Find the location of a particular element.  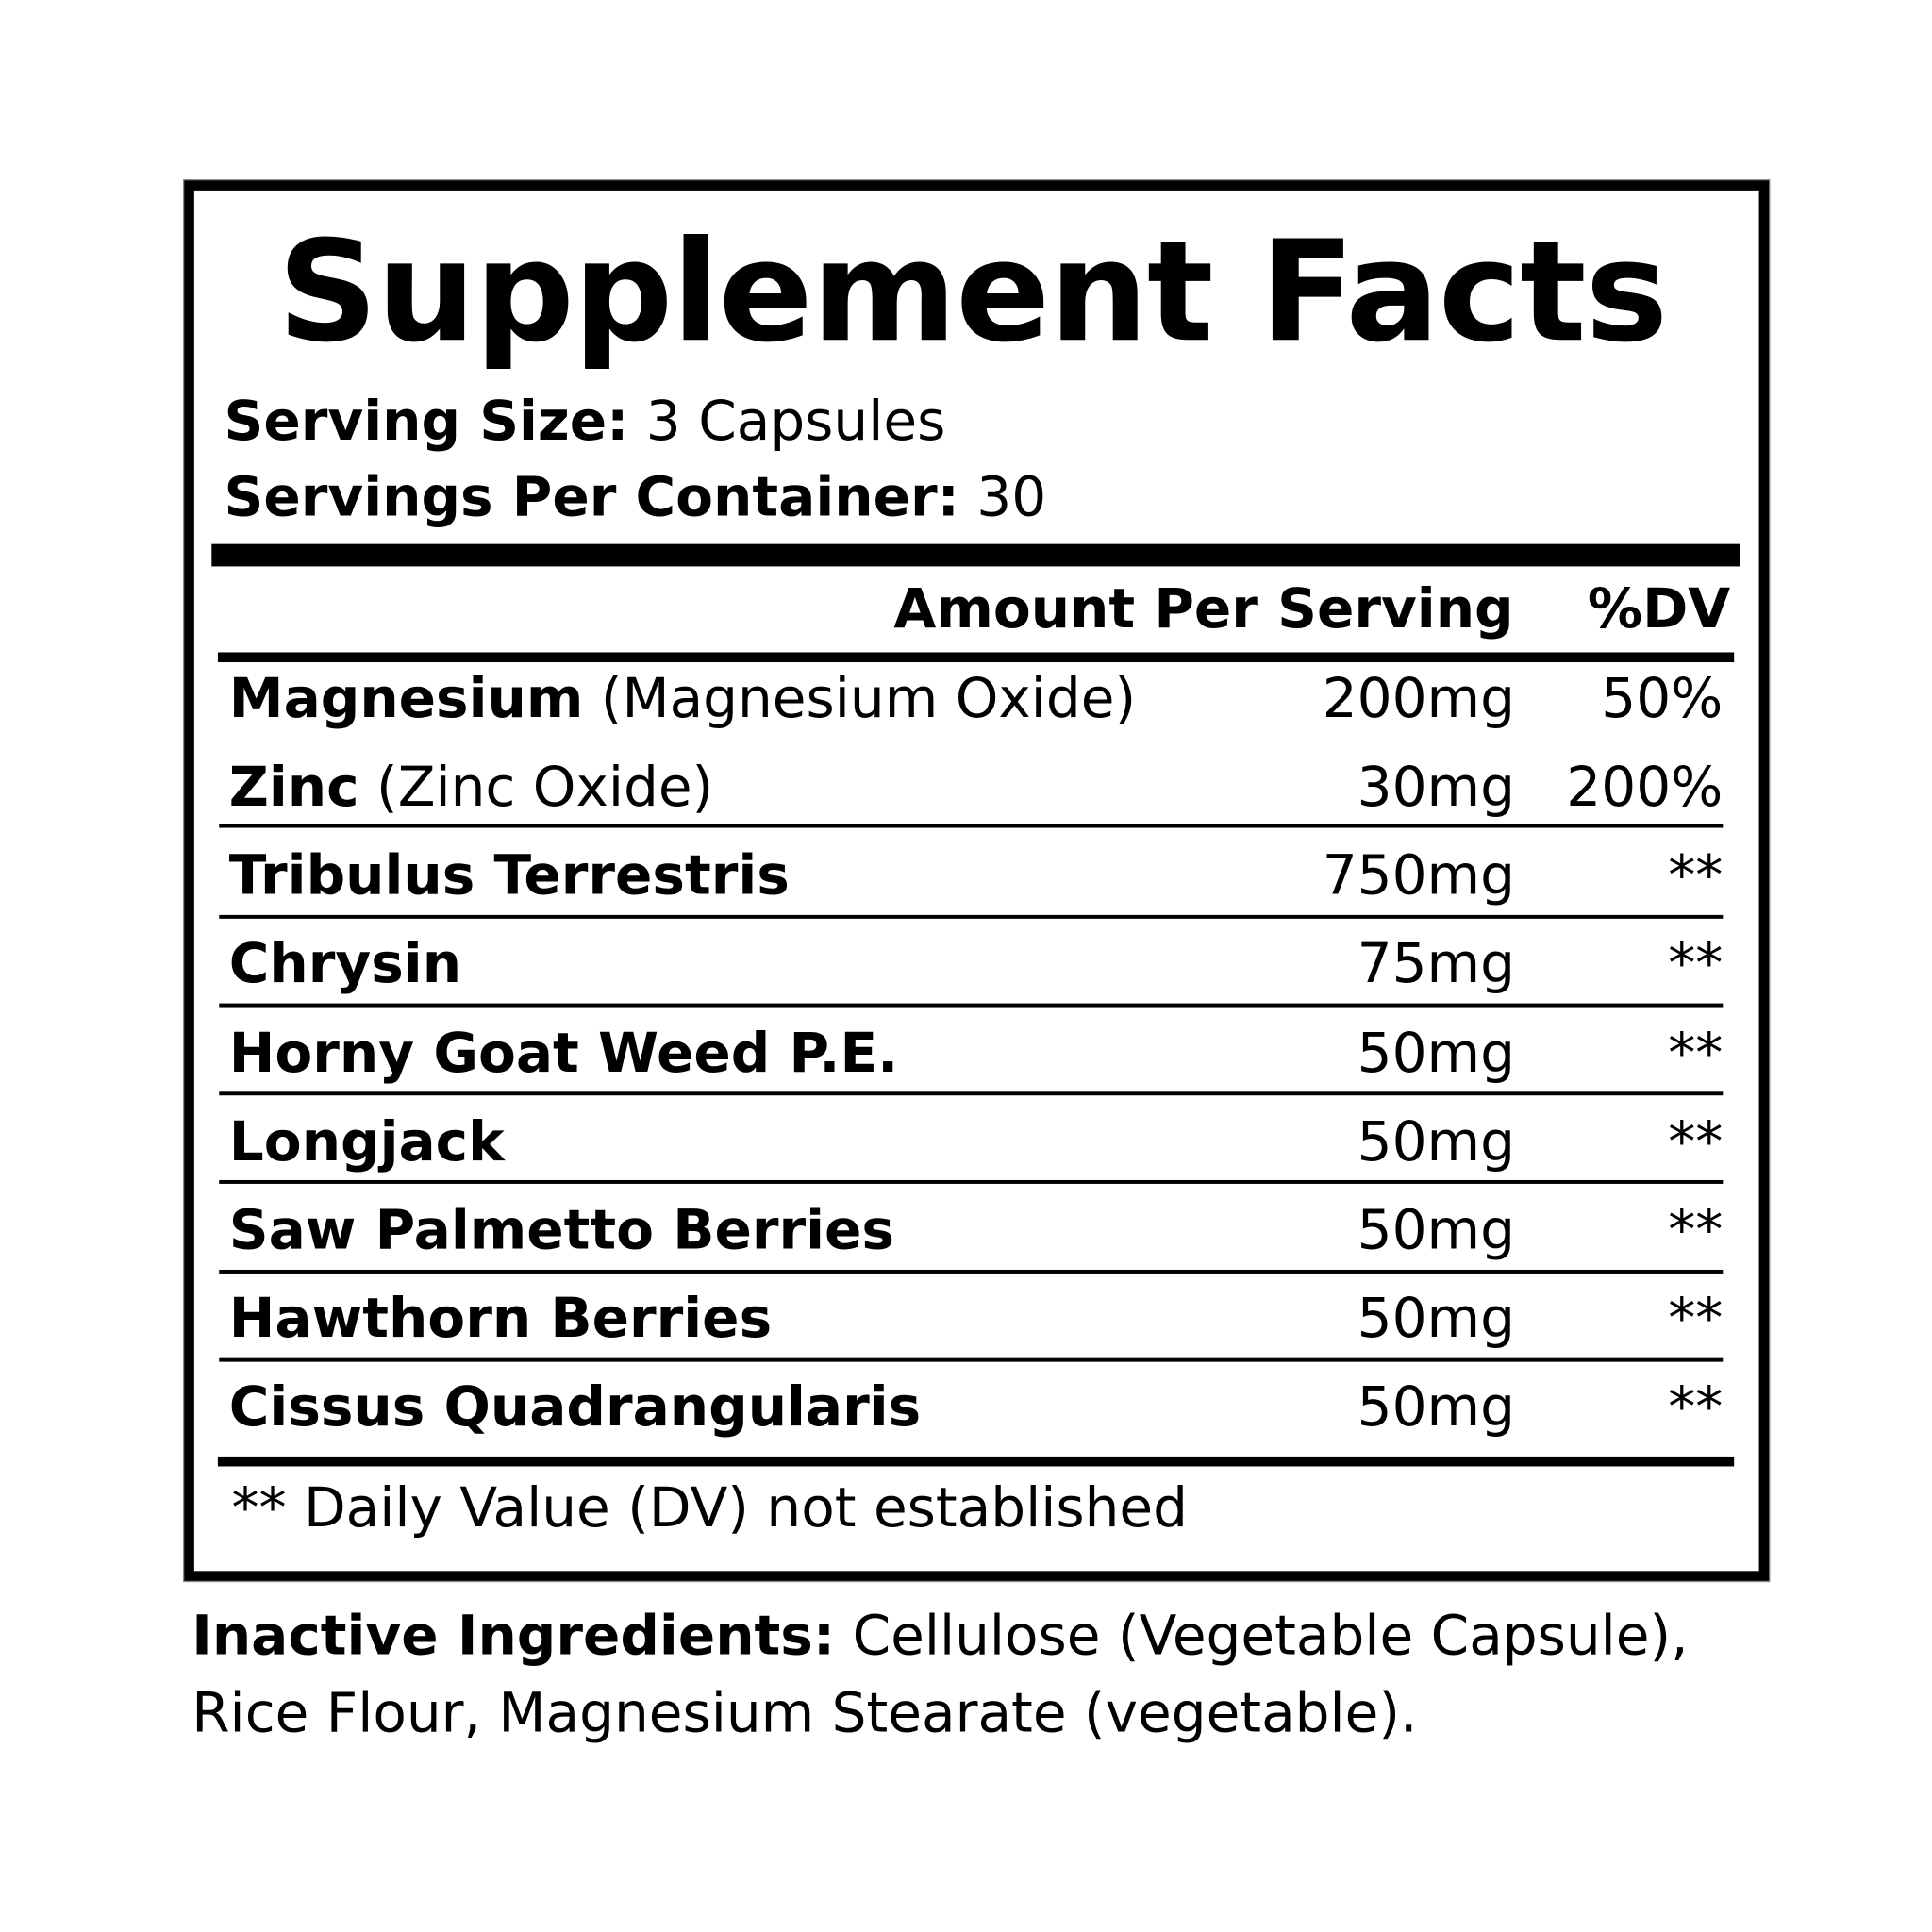

ingredient-dv: 50% is located at coordinates (1662, 699).